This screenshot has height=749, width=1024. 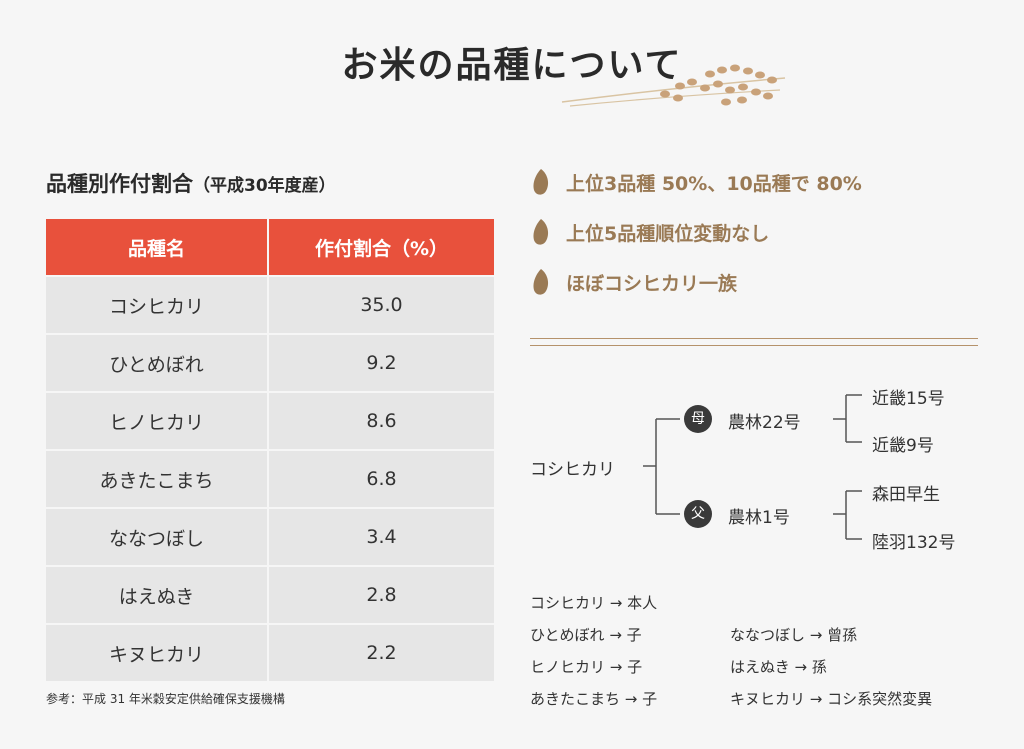 What do you see at coordinates (381, 362) in the screenshot?
I see `ratio-value: 9.2` at bounding box center [381, 362].